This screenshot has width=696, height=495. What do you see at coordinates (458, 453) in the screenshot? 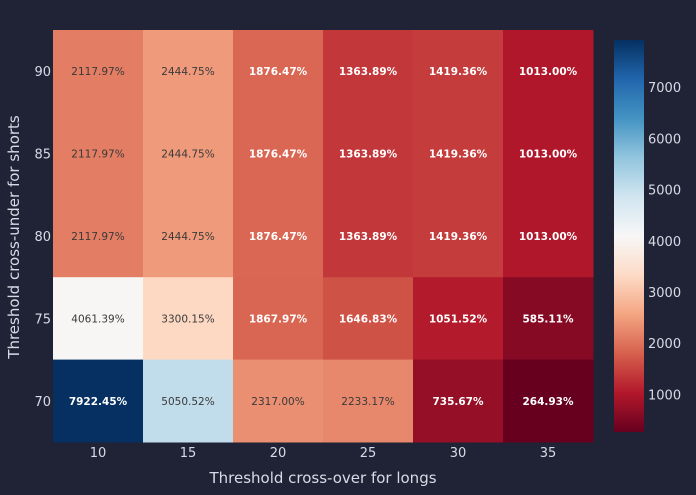
I see `x-tick-label: 30` at bounding box center [458, 453].